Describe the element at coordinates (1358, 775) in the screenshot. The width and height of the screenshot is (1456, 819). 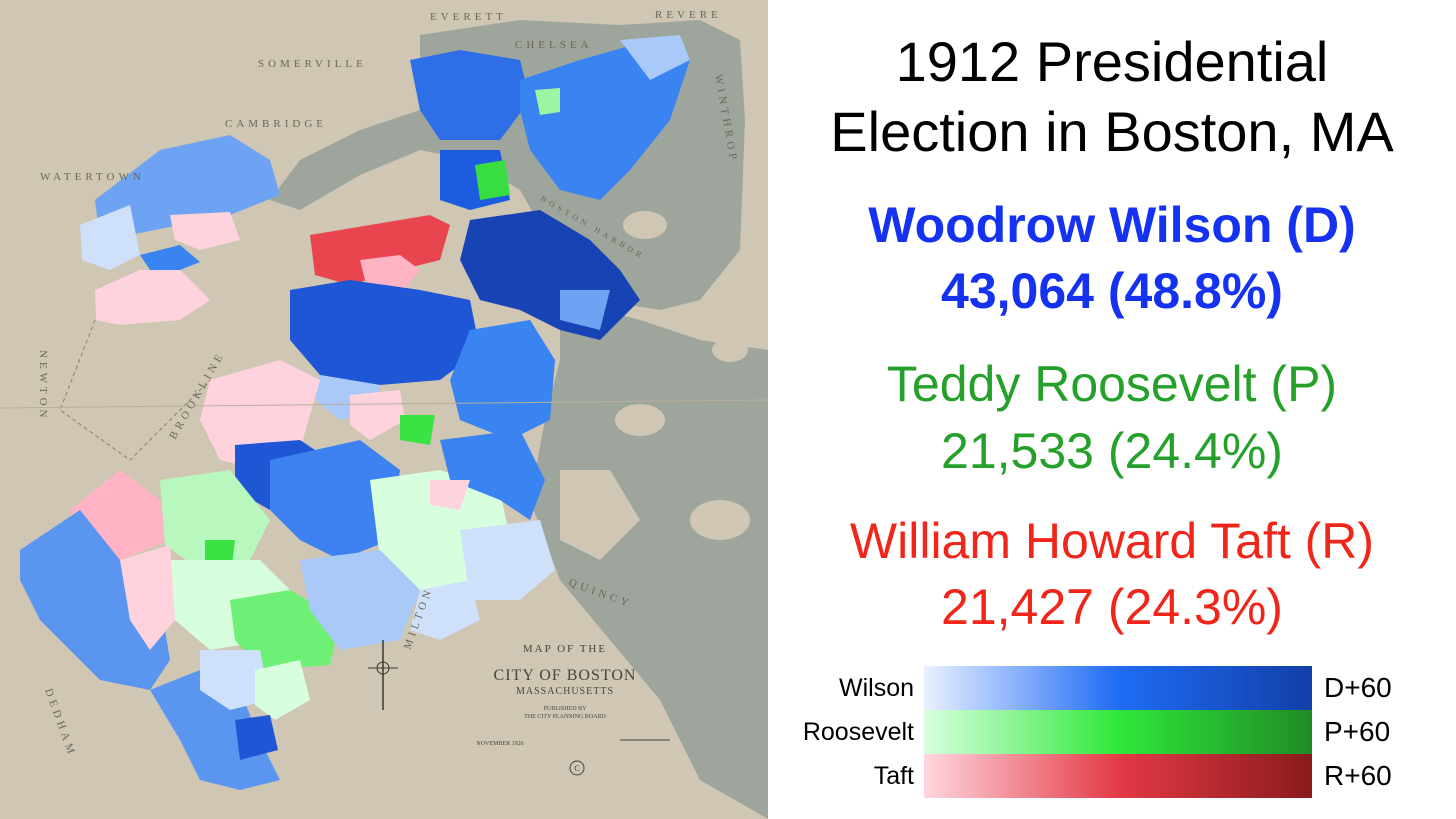
I see `legend-max-taft: R+60` at that location.